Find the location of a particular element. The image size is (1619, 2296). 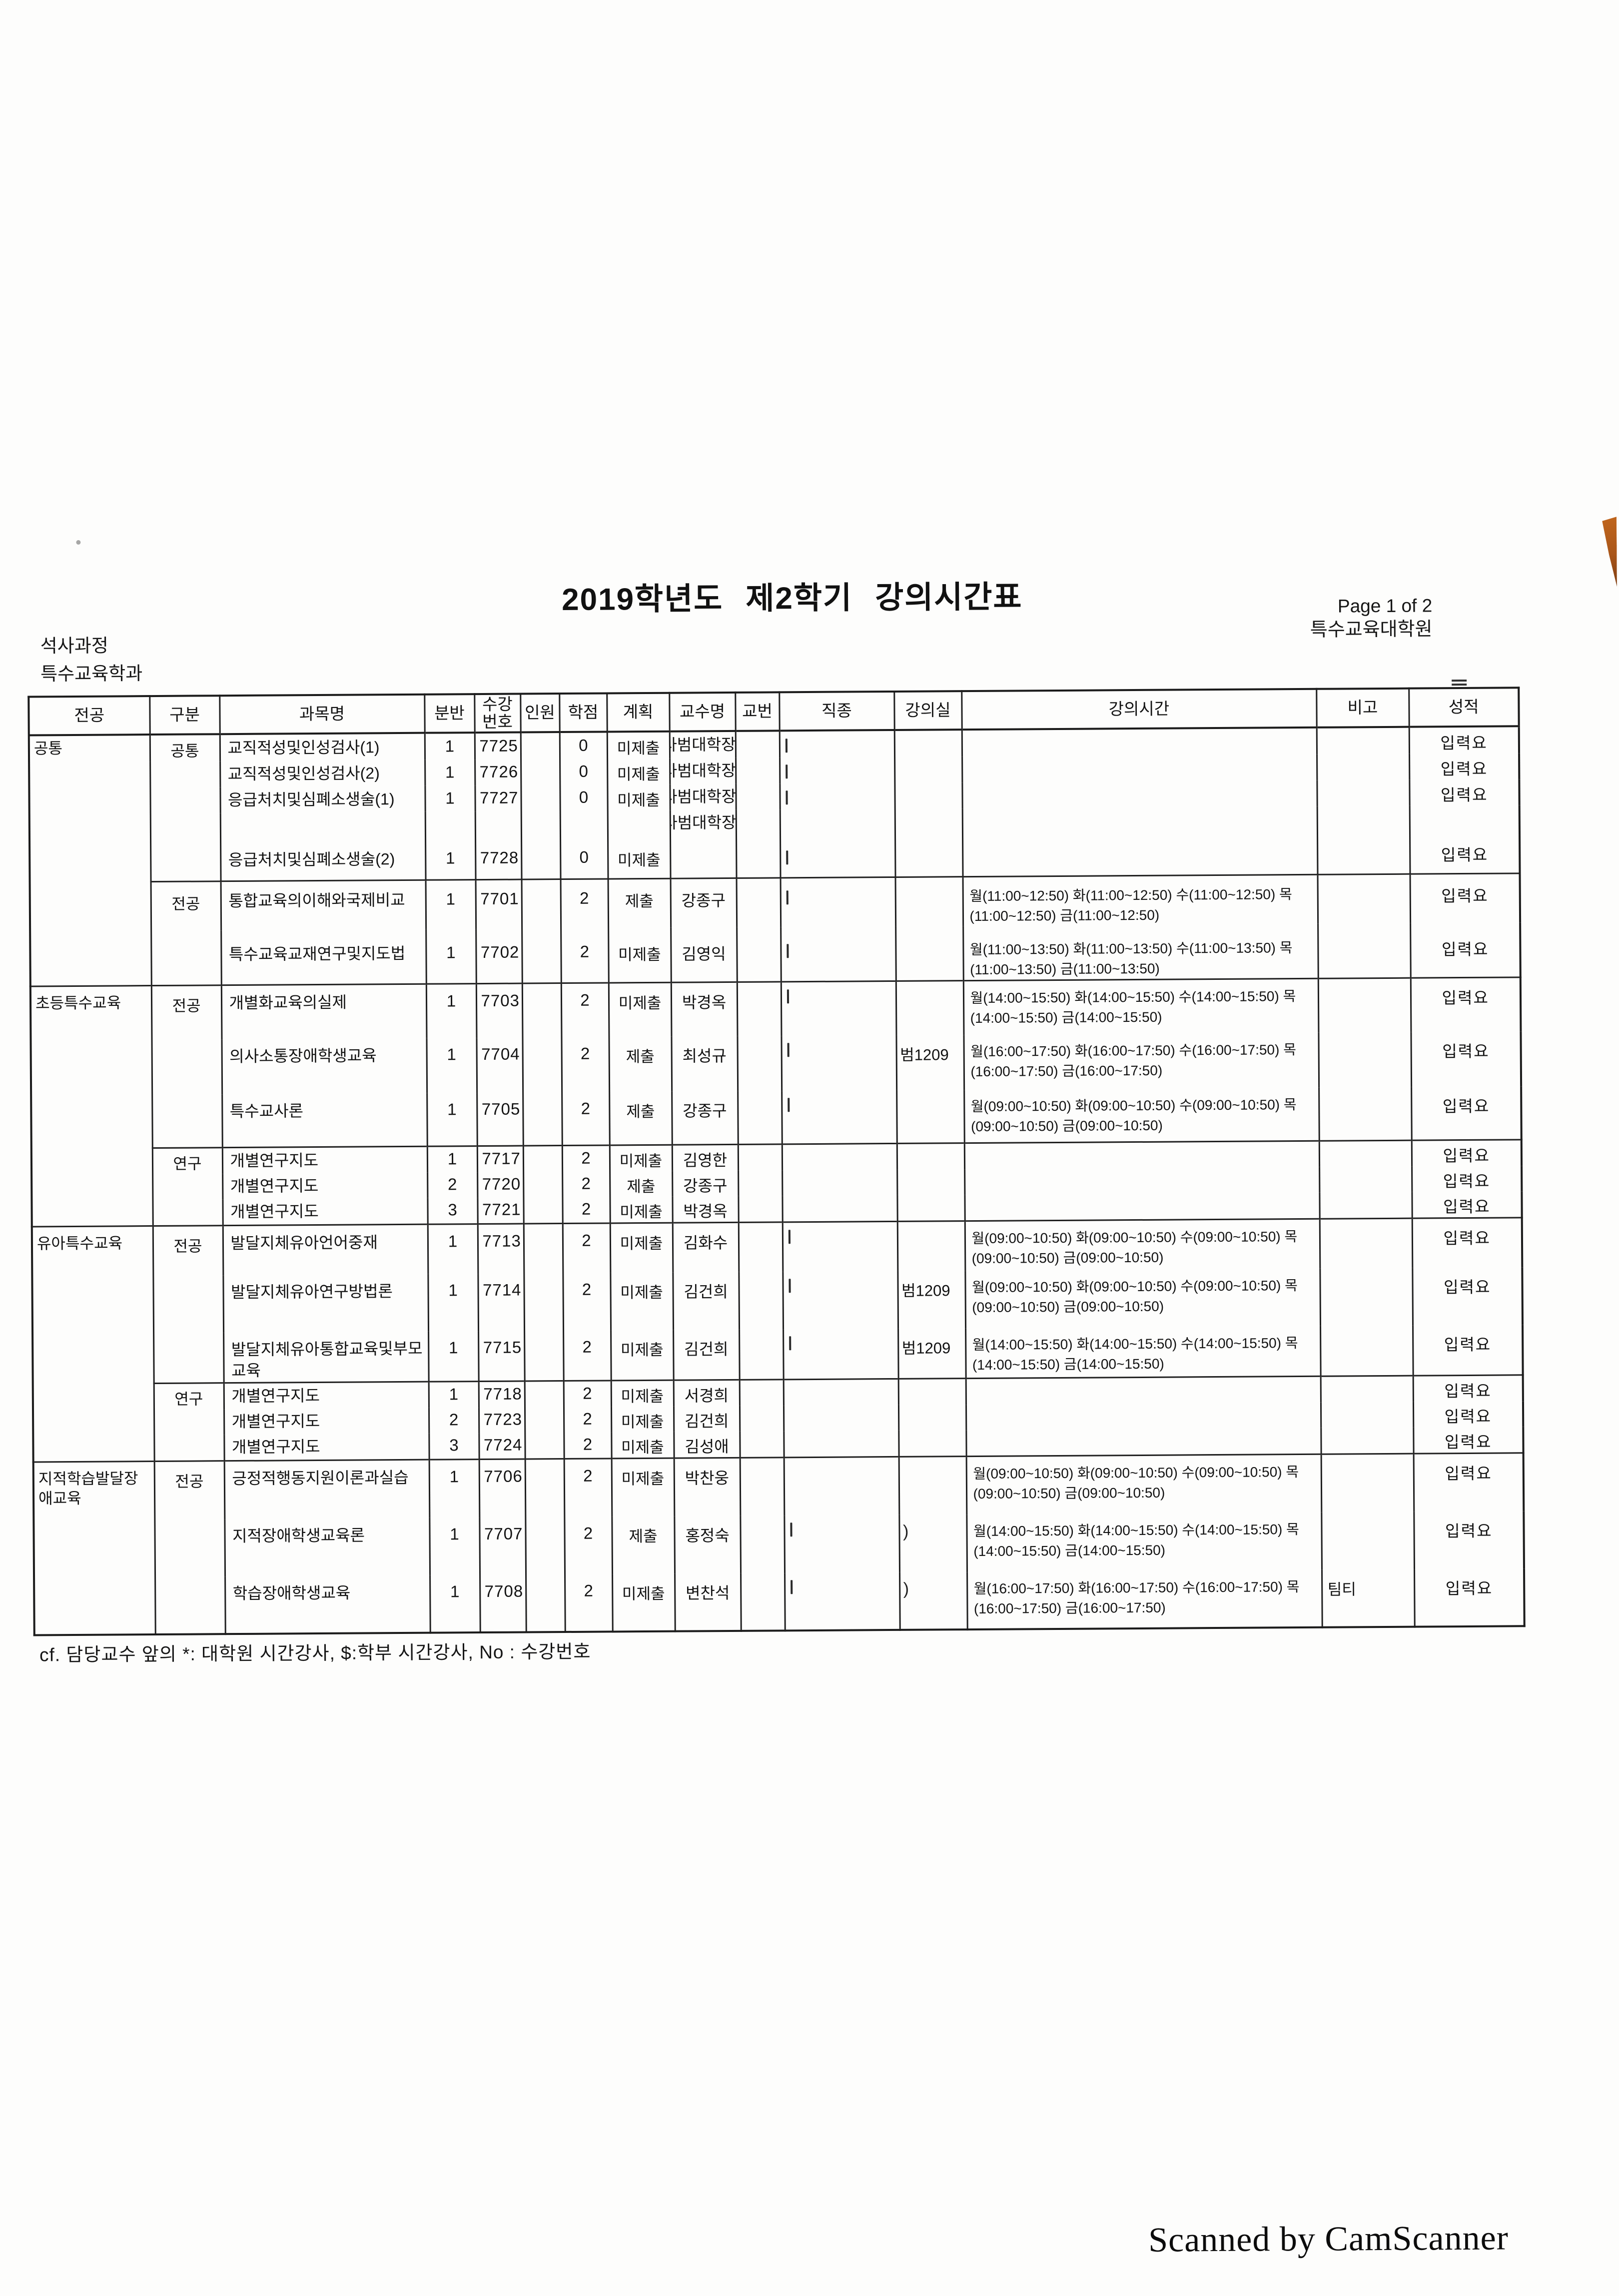

column-header: 인원 is located at coordinates (540, 713).